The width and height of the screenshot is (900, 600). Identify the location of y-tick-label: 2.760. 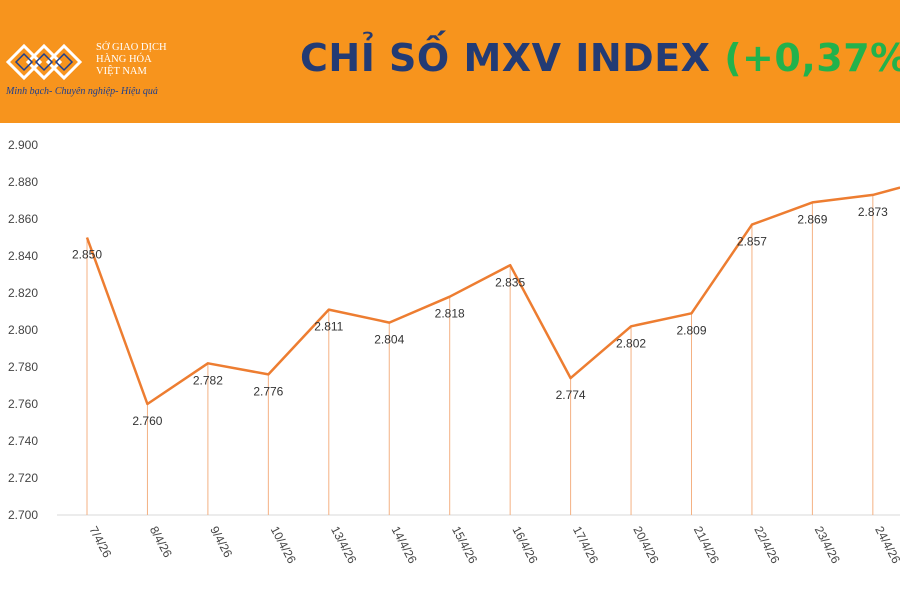
(23, 404).